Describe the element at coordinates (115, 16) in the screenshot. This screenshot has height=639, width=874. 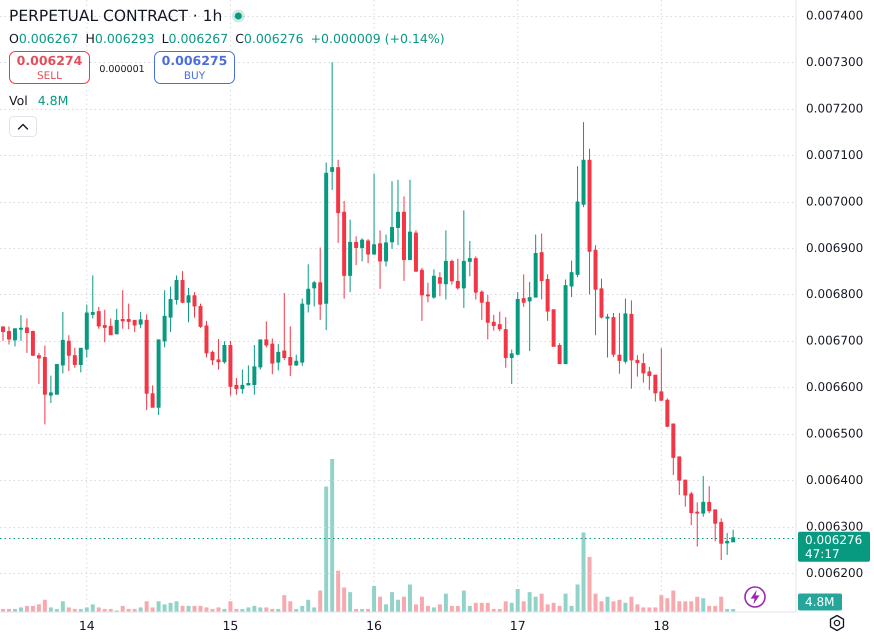
I see `chart-title: PERPETUAL CONTRACT · 1h` at that location.